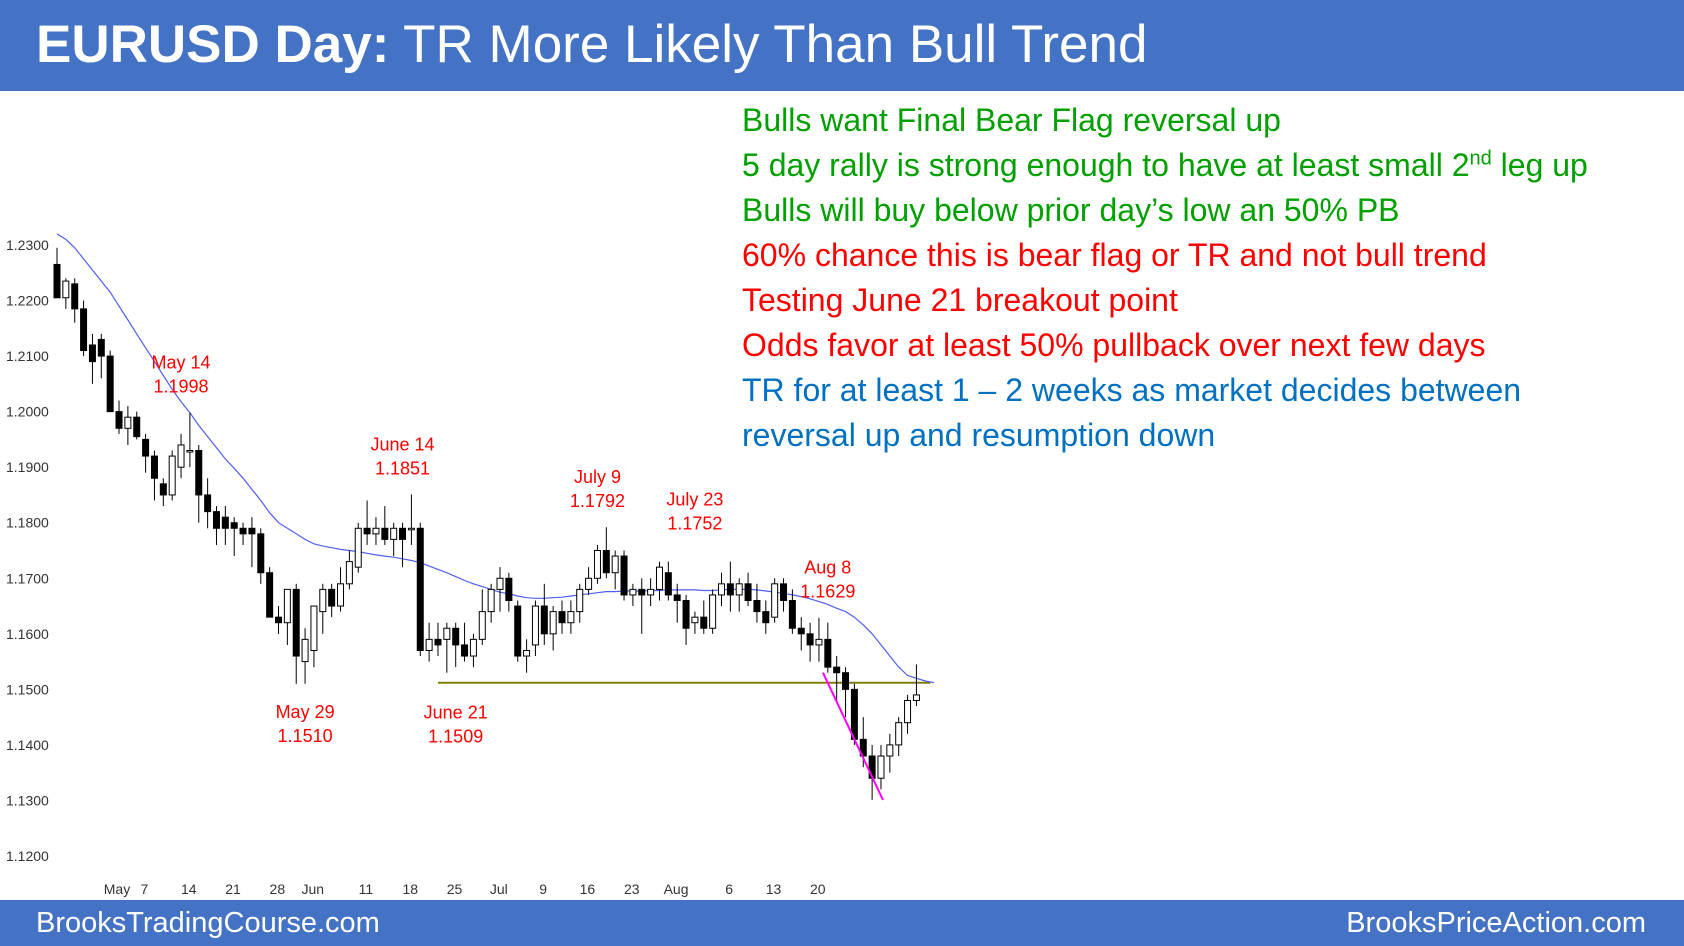 Image resolution: width=1684 pixels, height=946 pixels. What do you see at coordinates (979, 435) in the screenshot?
I see `note-text: reversal up and resumption down` at bounding box center [979, 435].